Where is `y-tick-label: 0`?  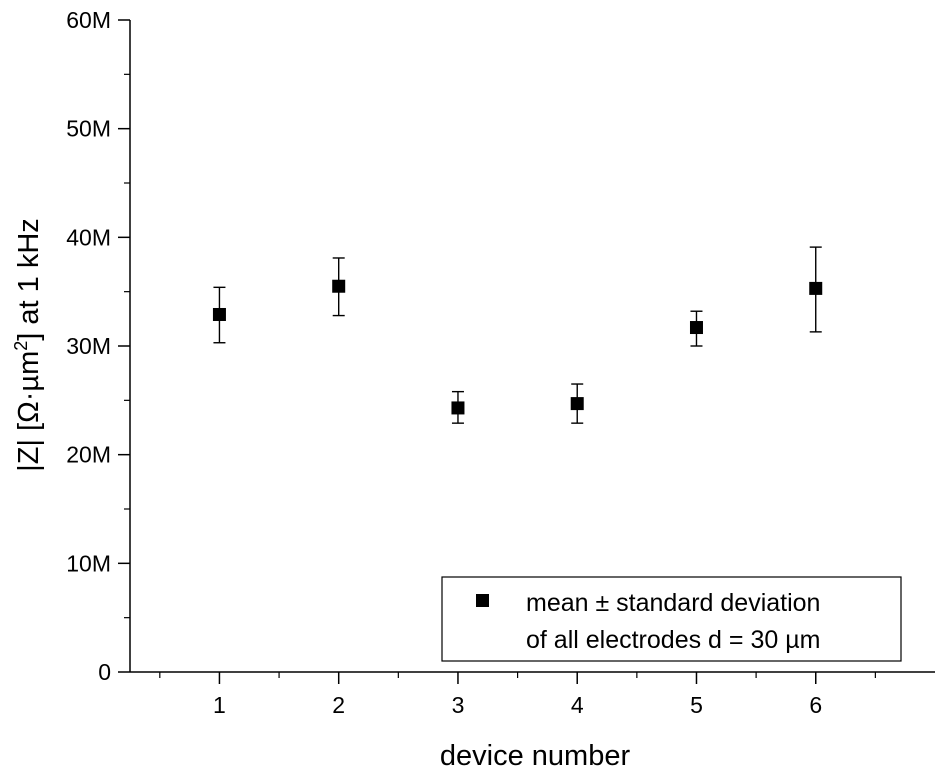
y-tick-label: 0 is located at coordinates (104, 672).